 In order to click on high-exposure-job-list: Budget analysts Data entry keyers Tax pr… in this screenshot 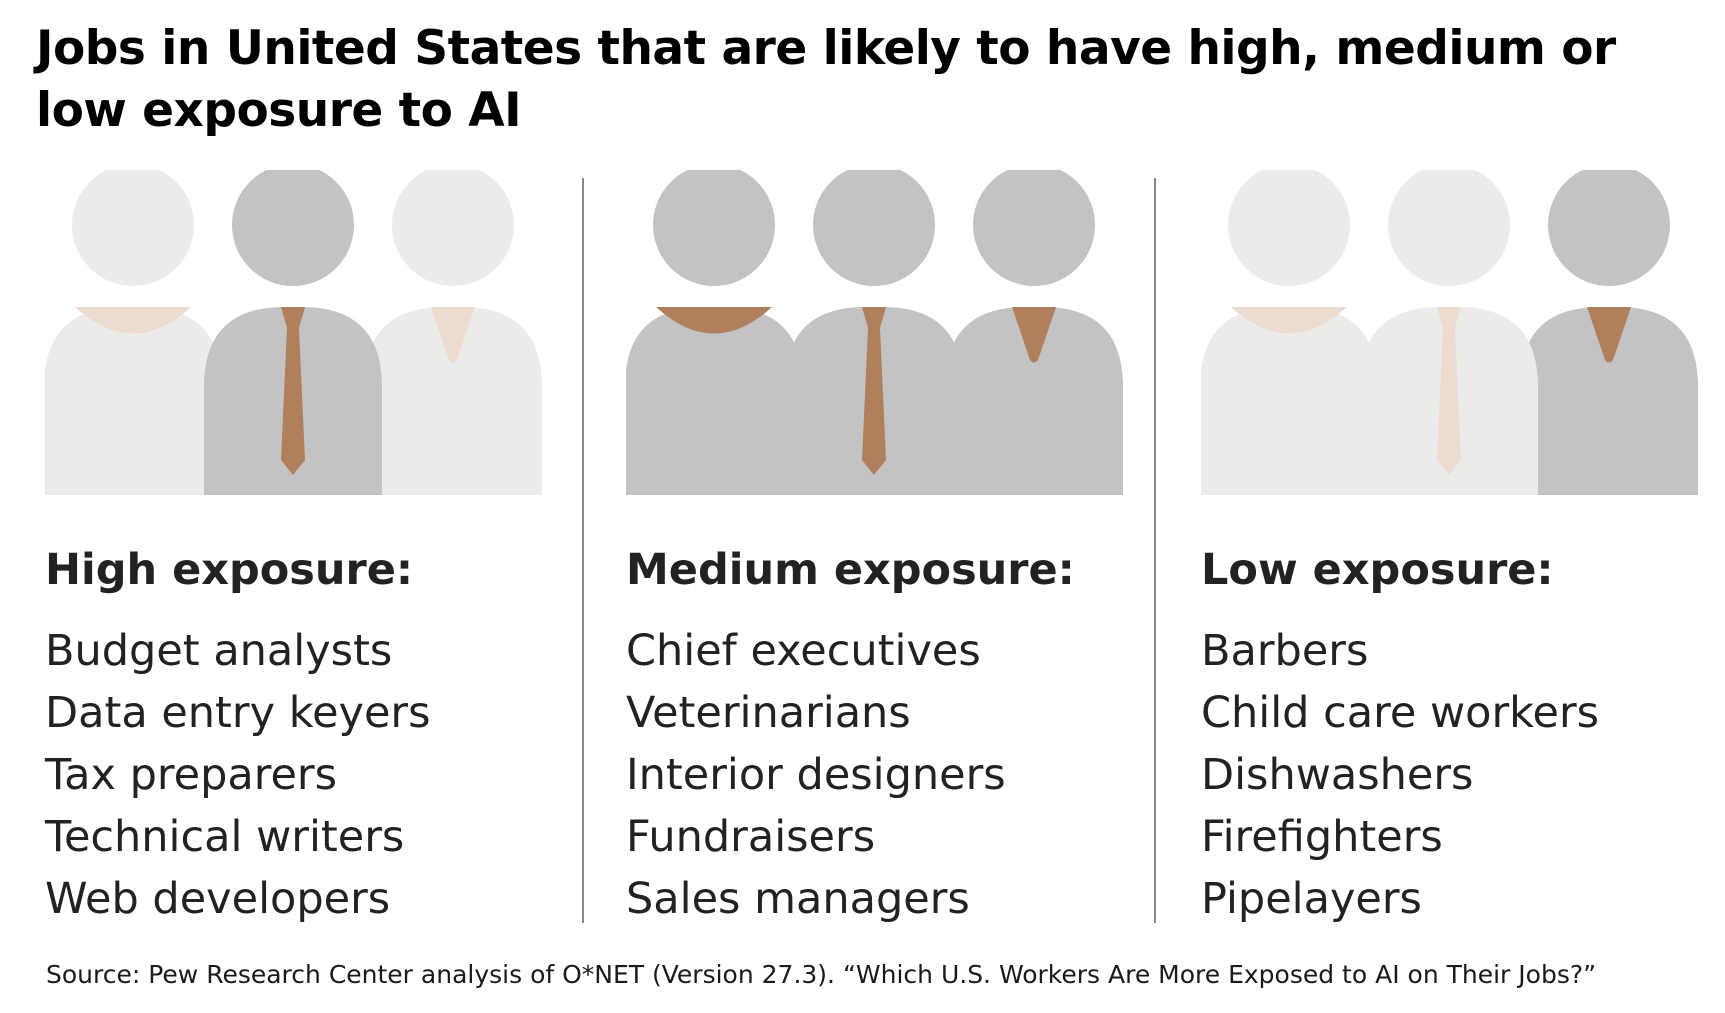, I will do `click(238, 775)`.